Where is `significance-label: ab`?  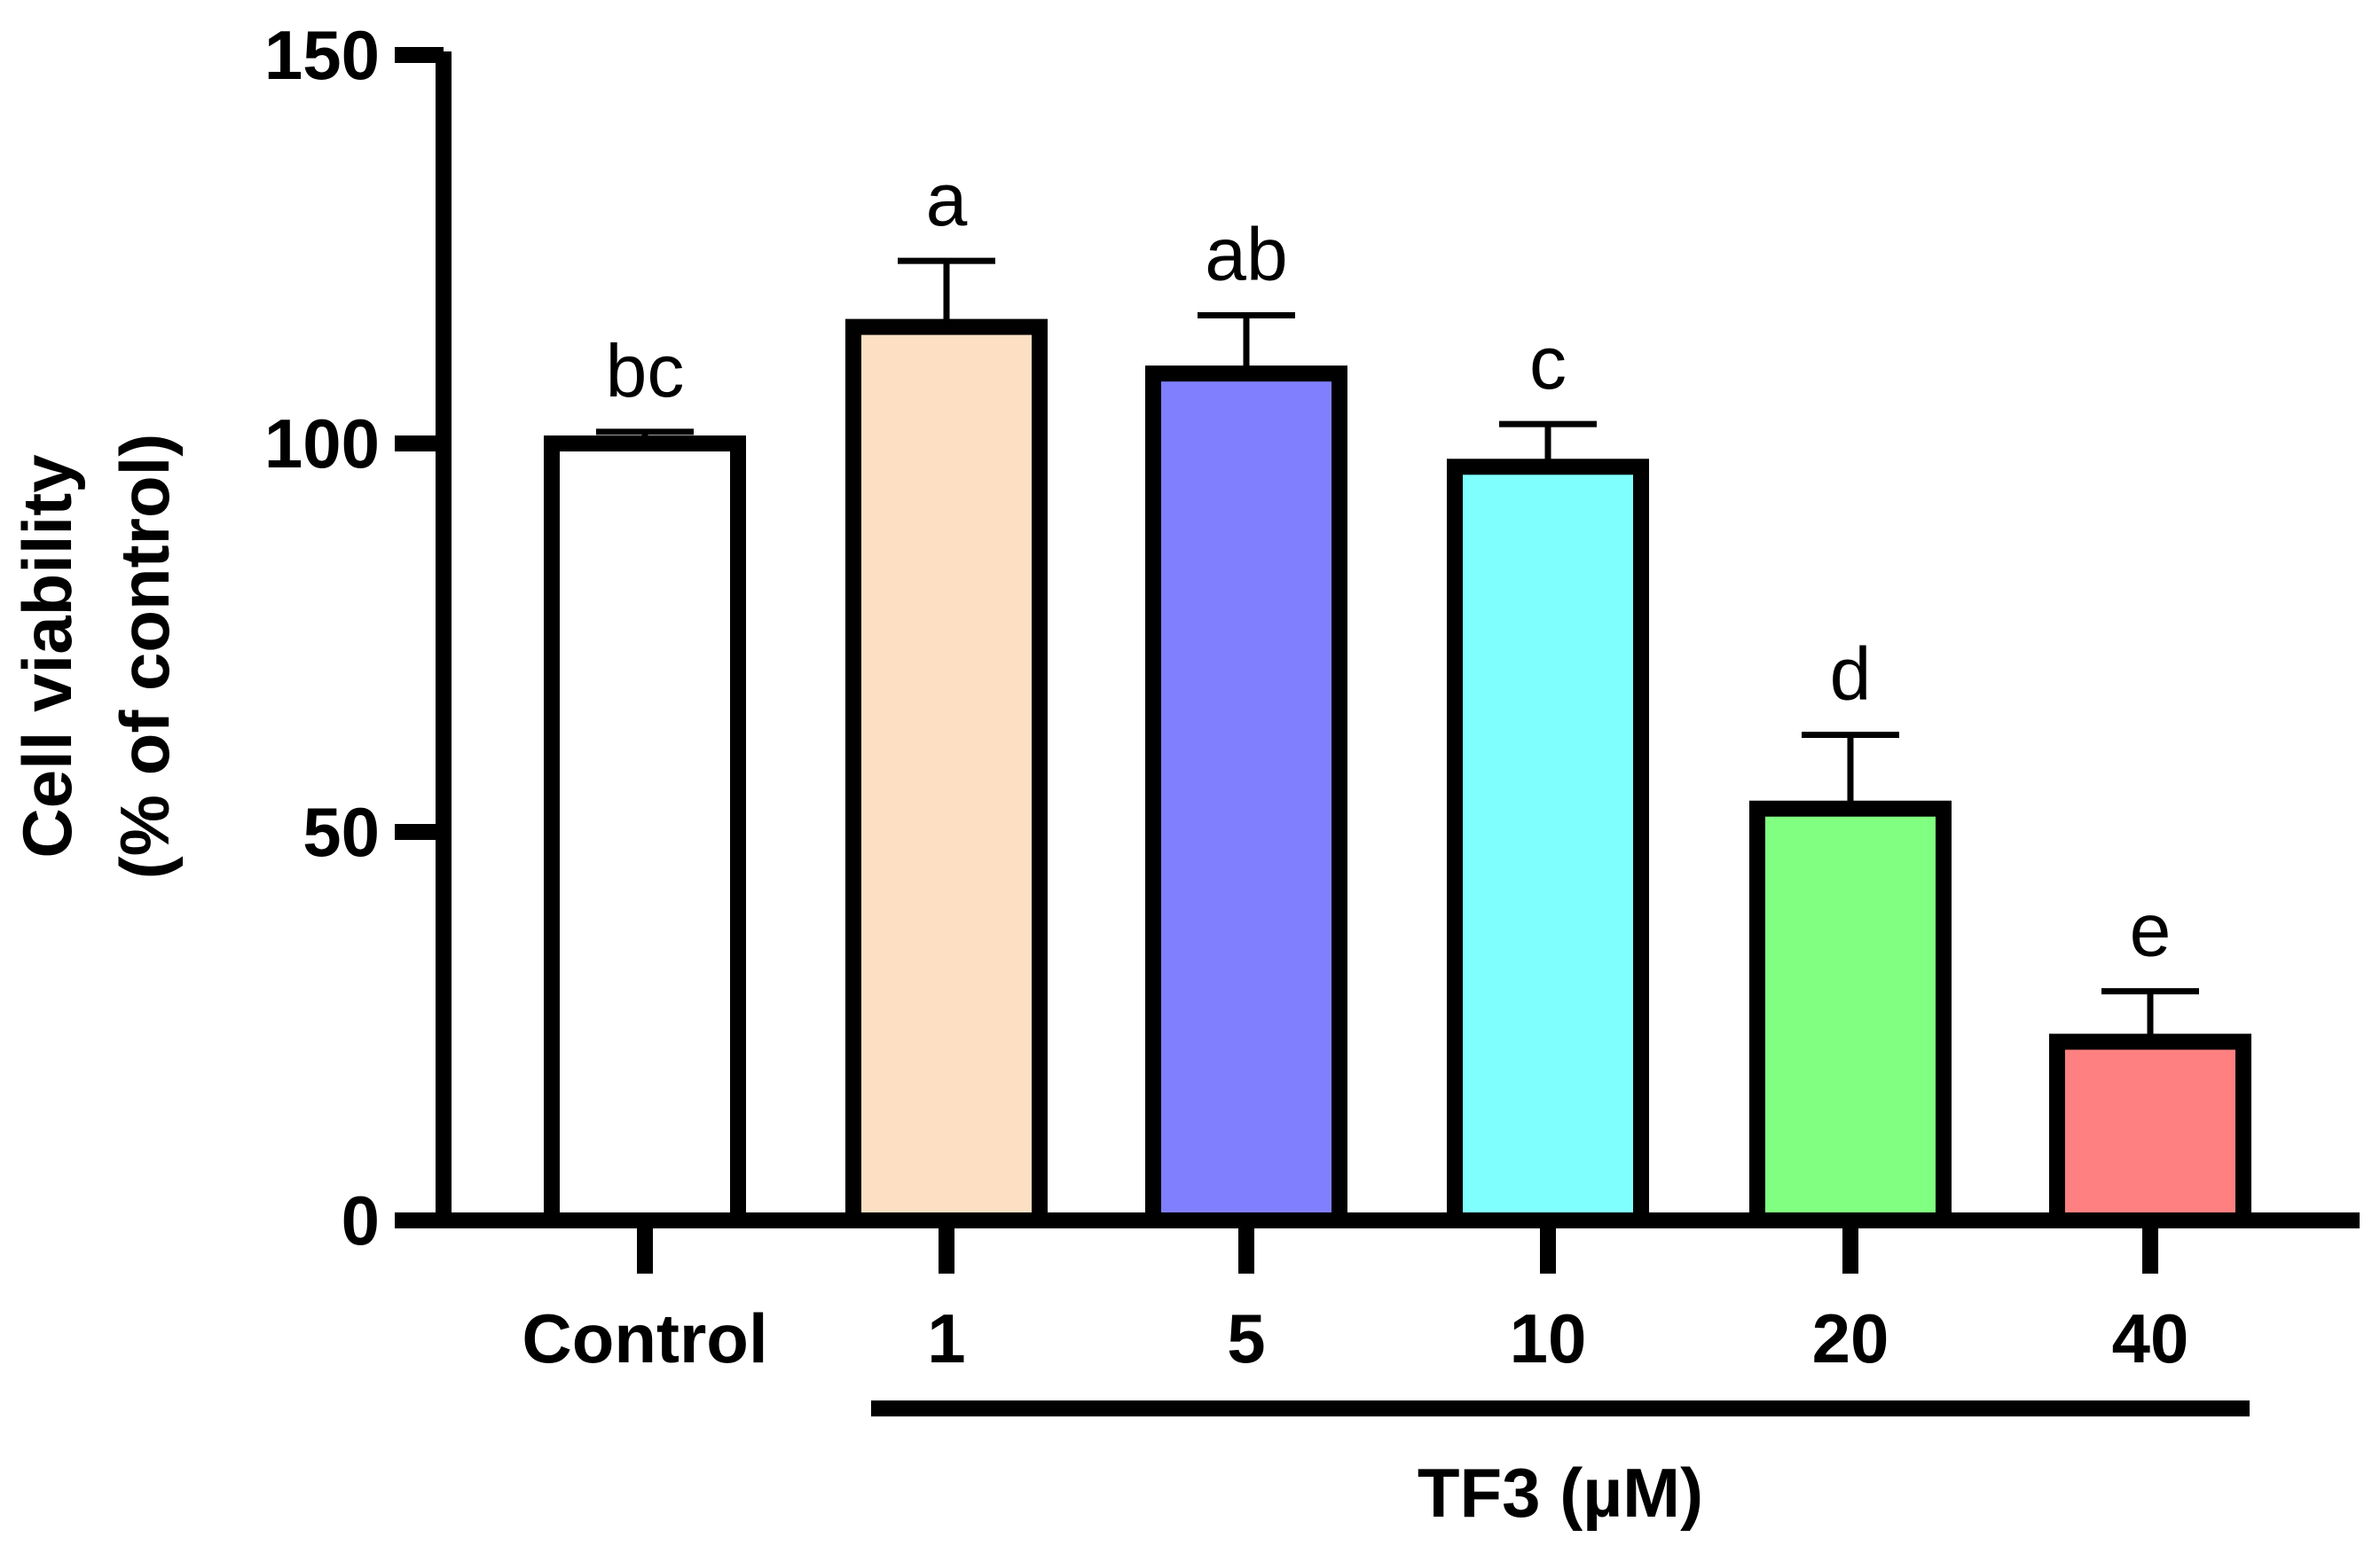 significance-label: ab is located at coordinates (1246, 253).